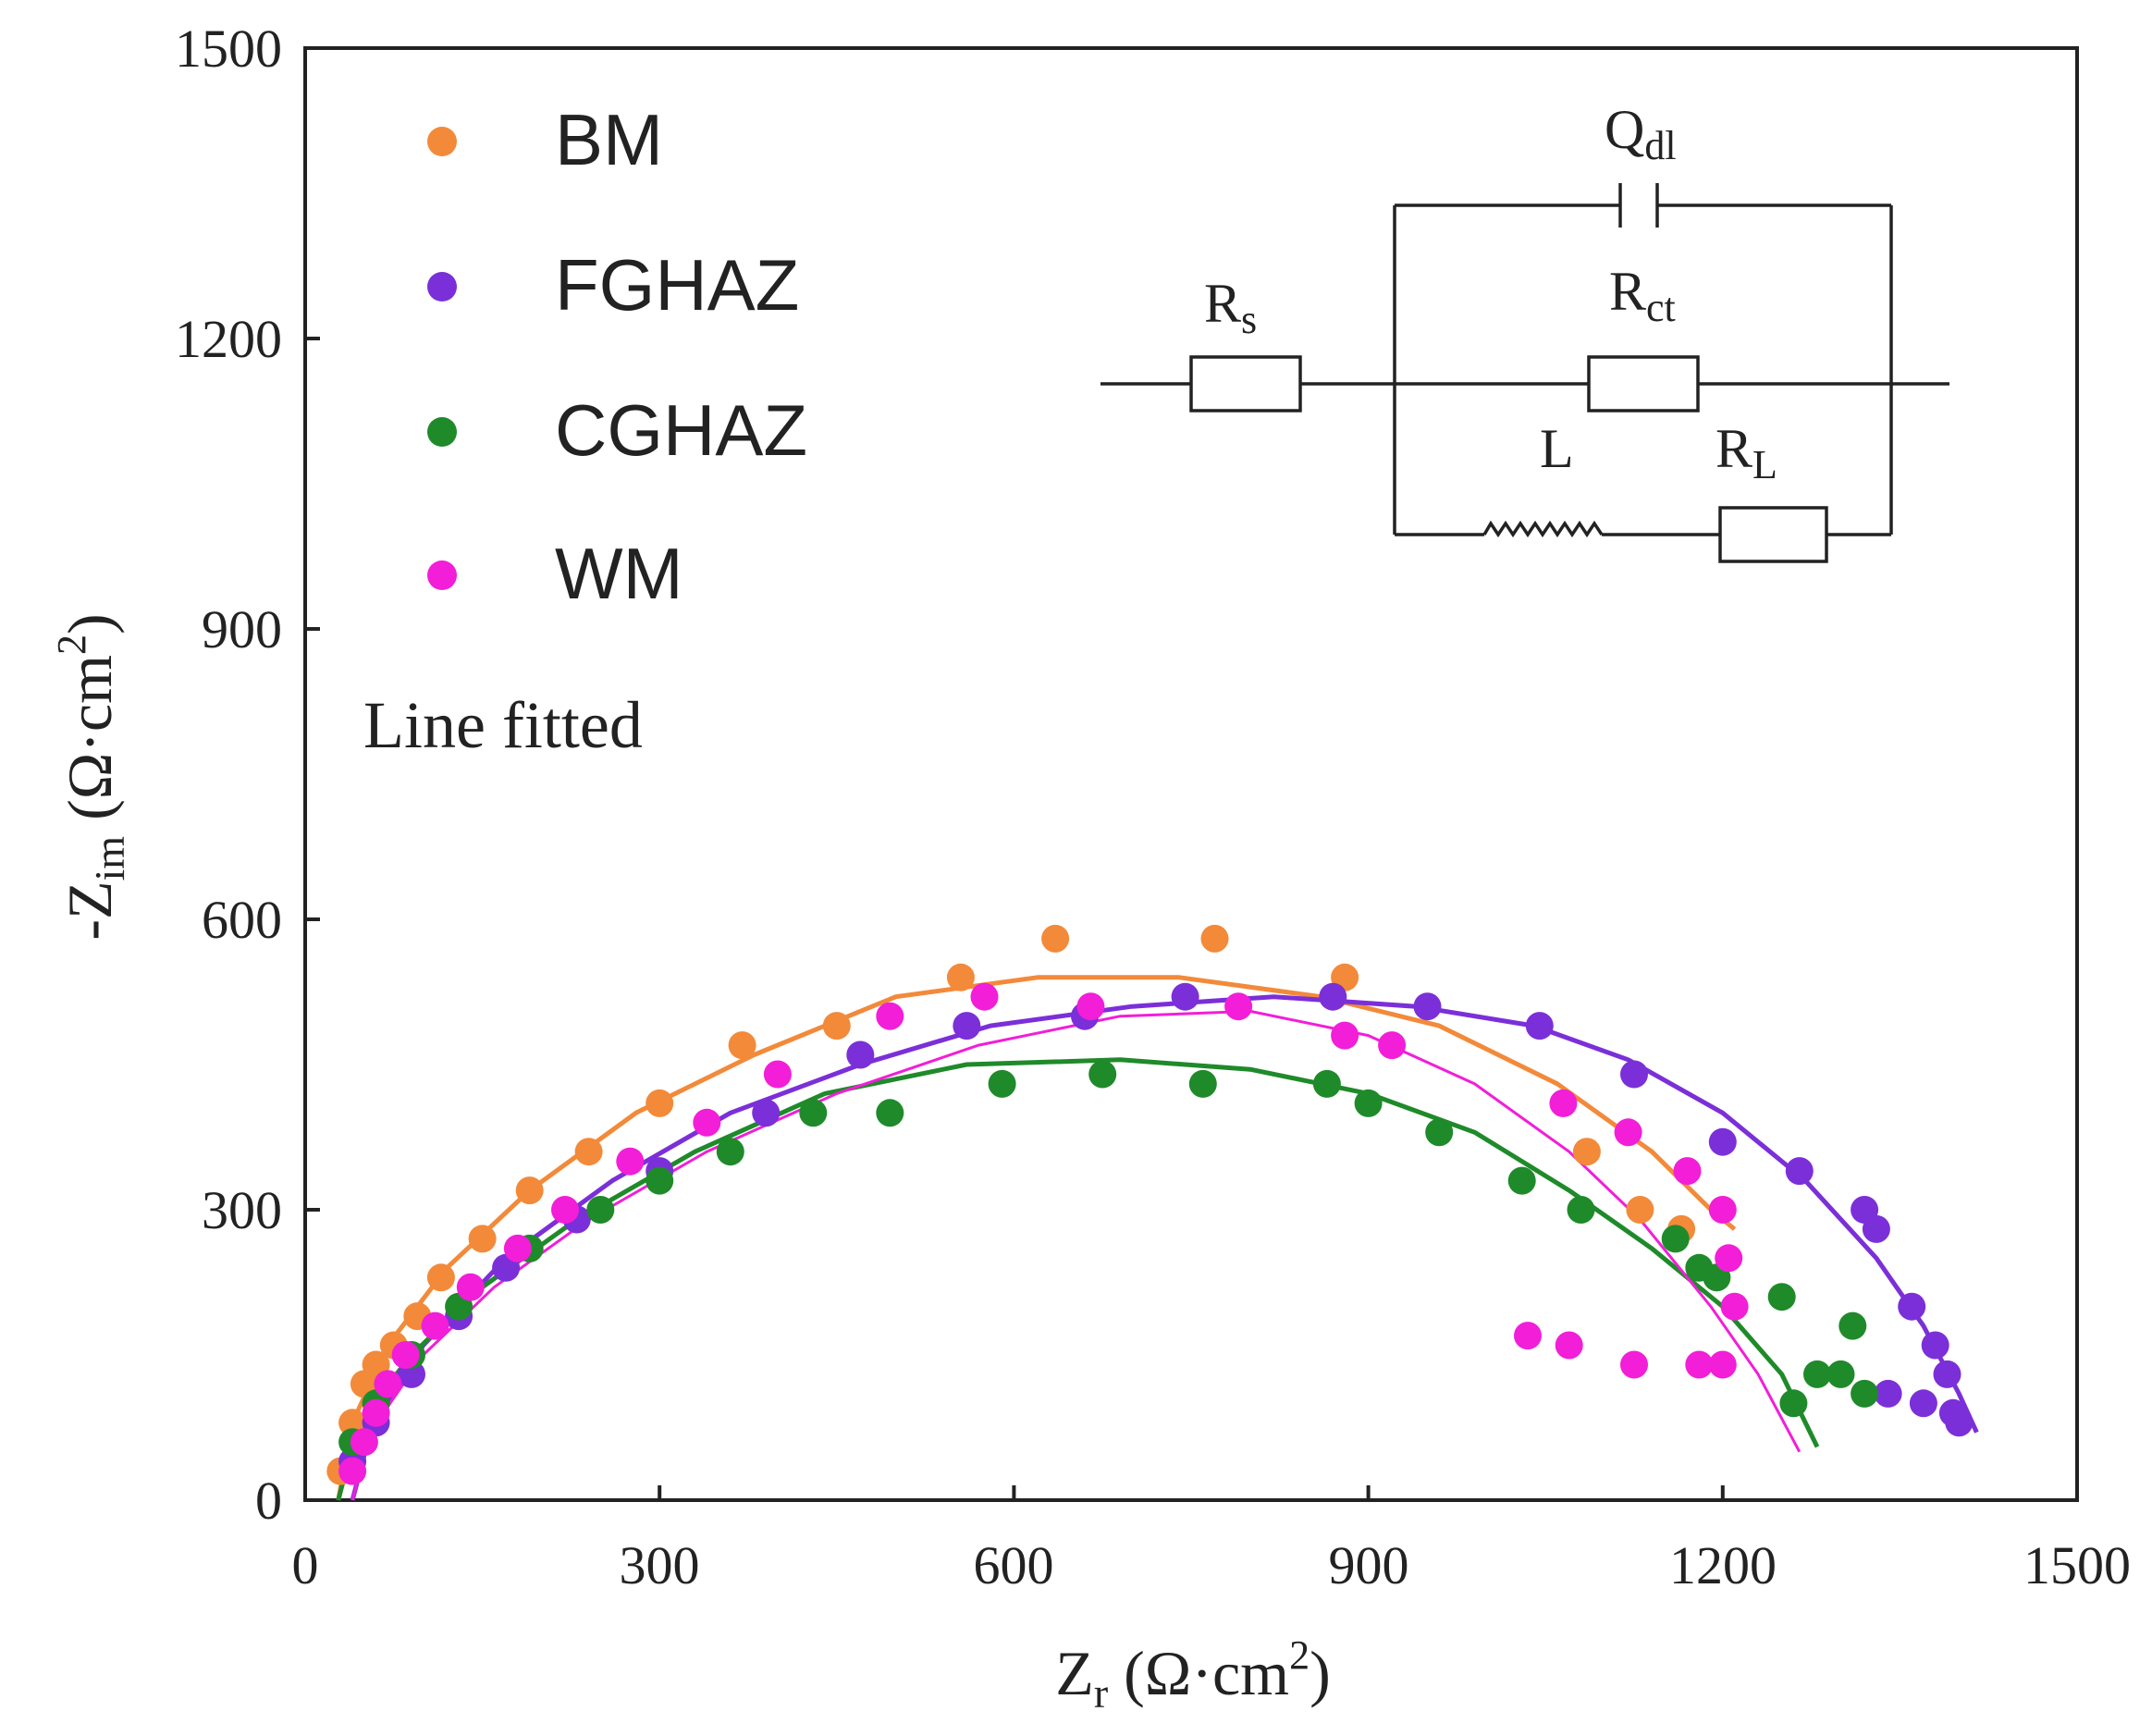 Image resolution: width=2152 pixels, height=1736 pixels. I want to click on y-tick-label: 300, so click(242, 1210).